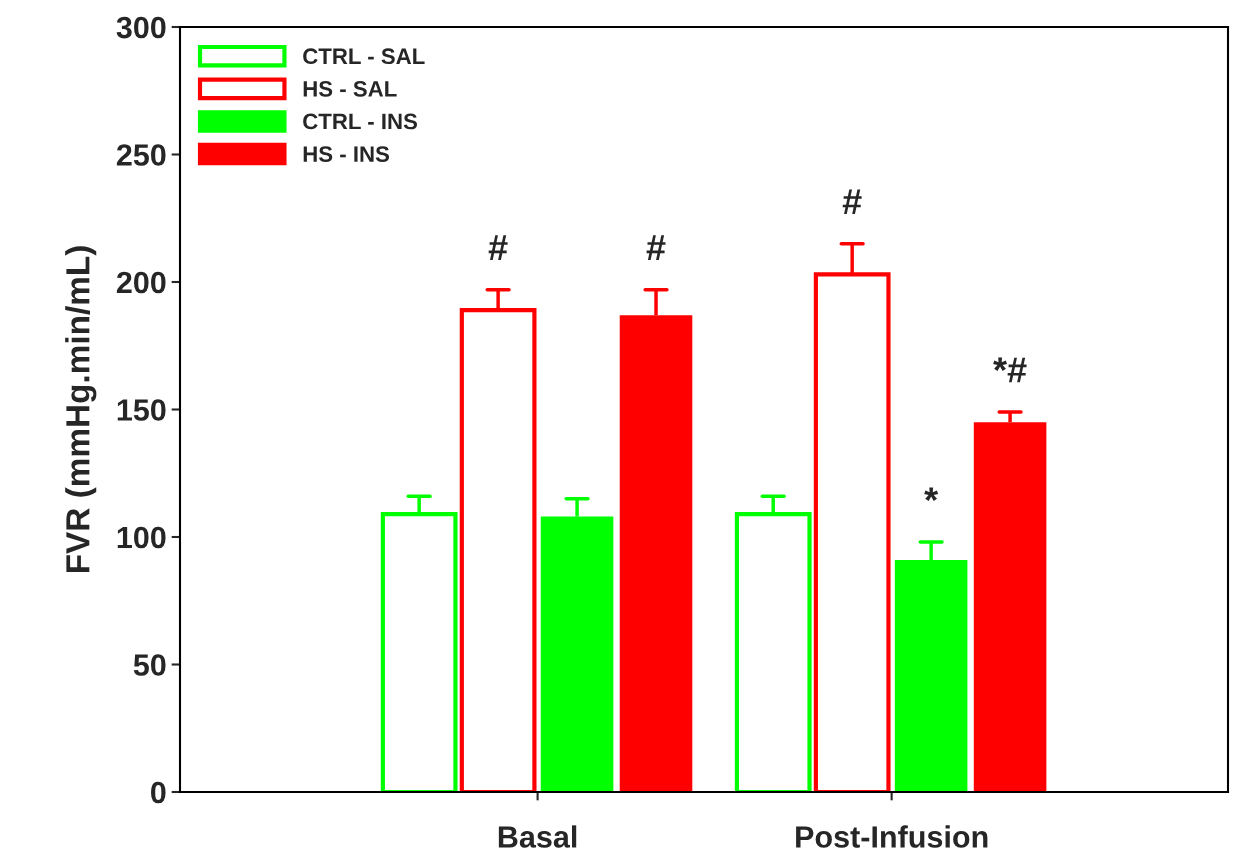 The width and height of the screenshot is (1248, 859). What do you see at coordinates (364, 56) in the screenshot?
I see `legend-label: CTRL - SAL` at bounding box center [364, 56].